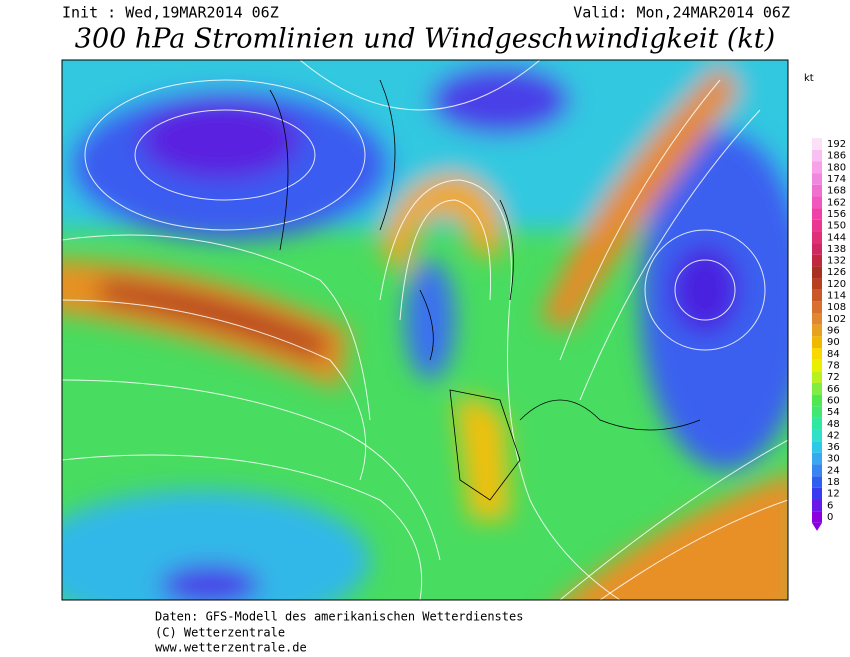  What do you see at coordinates (833, 470) in the screenshot?
I see `colorbar-label: 24` at bounding box center [833, 470].